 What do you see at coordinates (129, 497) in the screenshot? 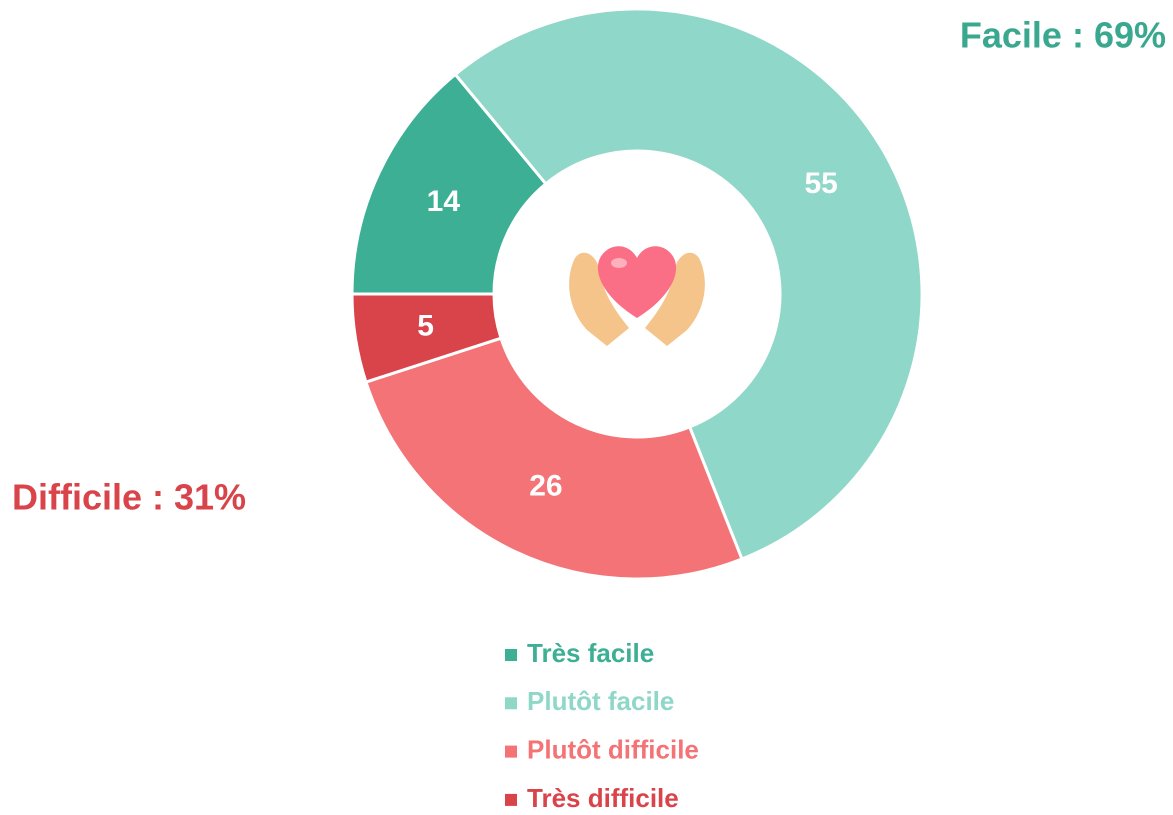
I see `annotation: Difficile : 31%` at bounding box center [129, 497].